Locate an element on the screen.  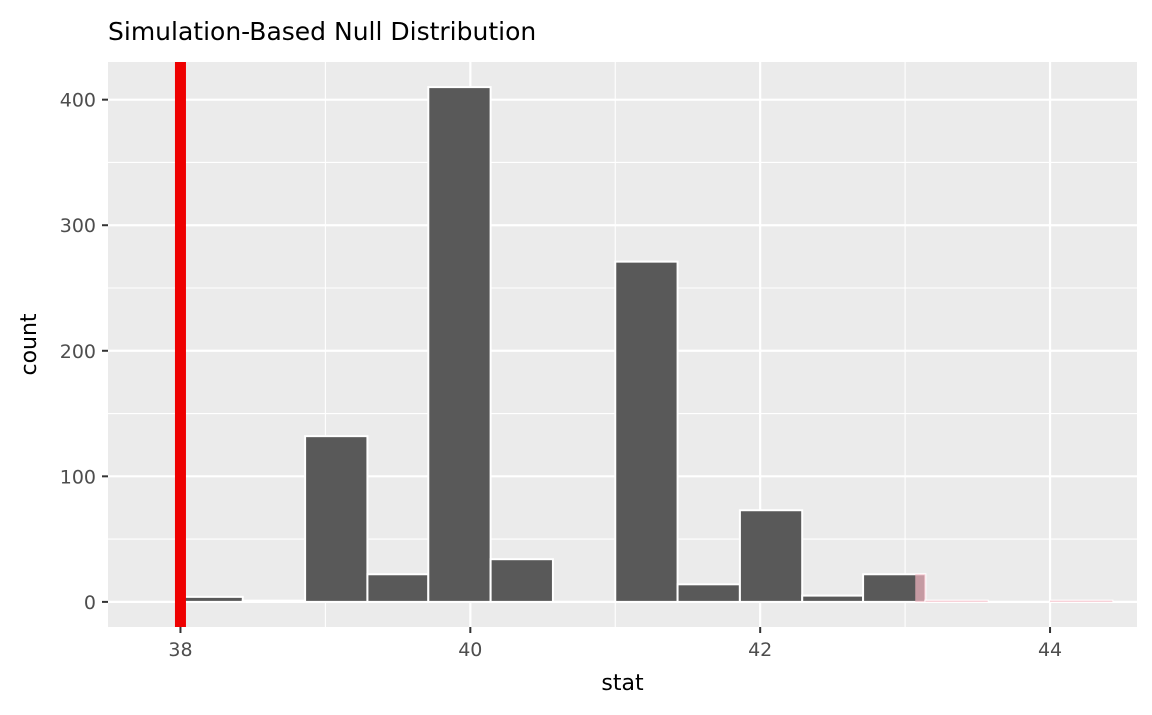
x-axis-label: stat is located at coordinates (622, 683).